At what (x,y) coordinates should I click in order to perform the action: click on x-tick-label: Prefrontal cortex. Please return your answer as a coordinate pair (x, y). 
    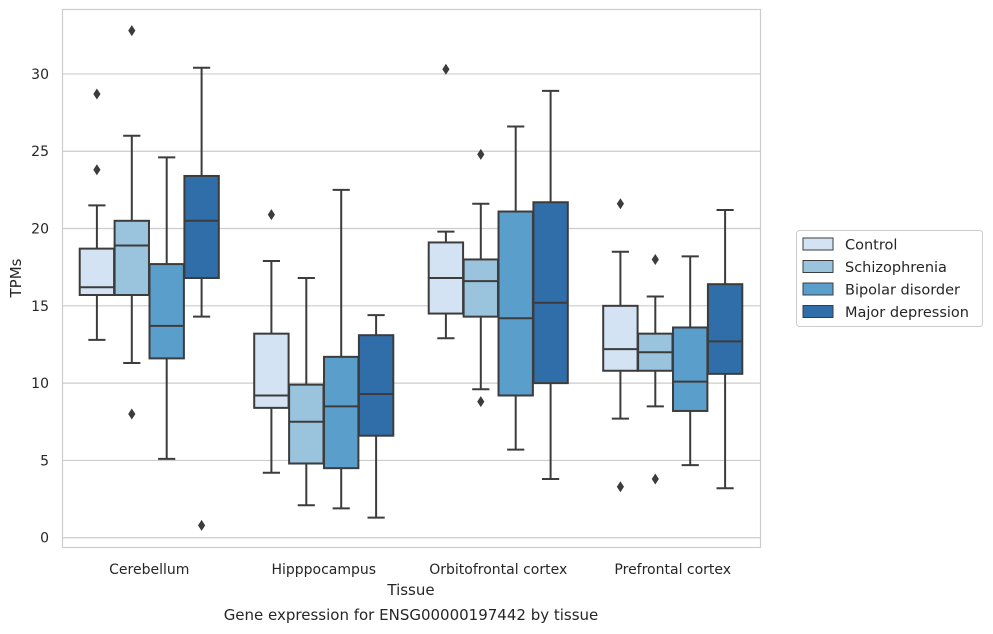
    Looking at the image, I should click on (672, 570).